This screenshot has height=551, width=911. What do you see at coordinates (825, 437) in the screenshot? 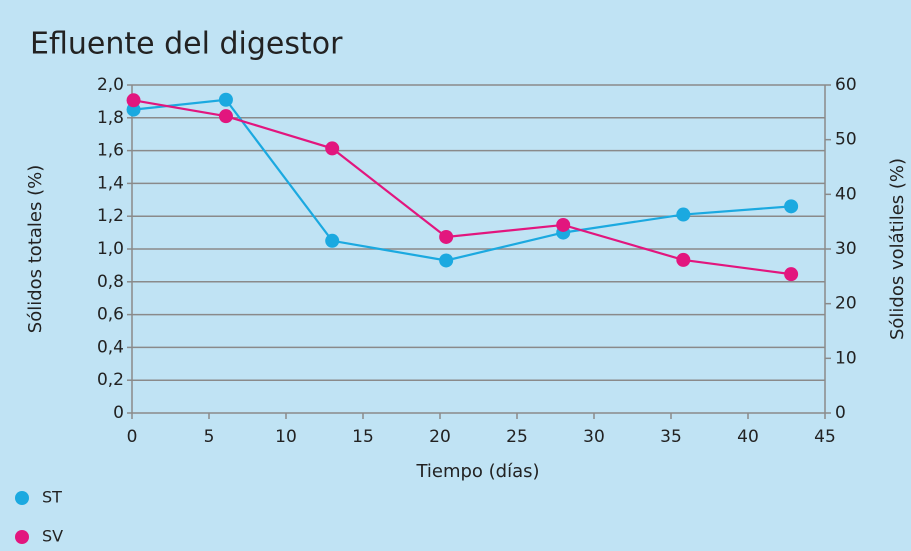
I see `x-tick-label: 45` at bounding box center [825, 437].